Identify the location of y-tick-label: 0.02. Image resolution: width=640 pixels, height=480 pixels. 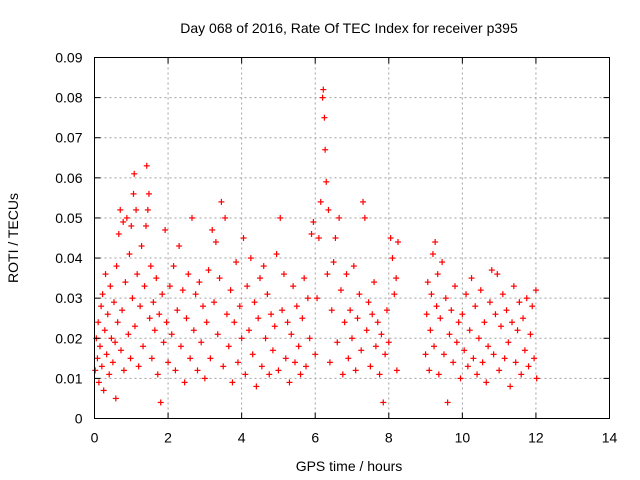
(68, 338).